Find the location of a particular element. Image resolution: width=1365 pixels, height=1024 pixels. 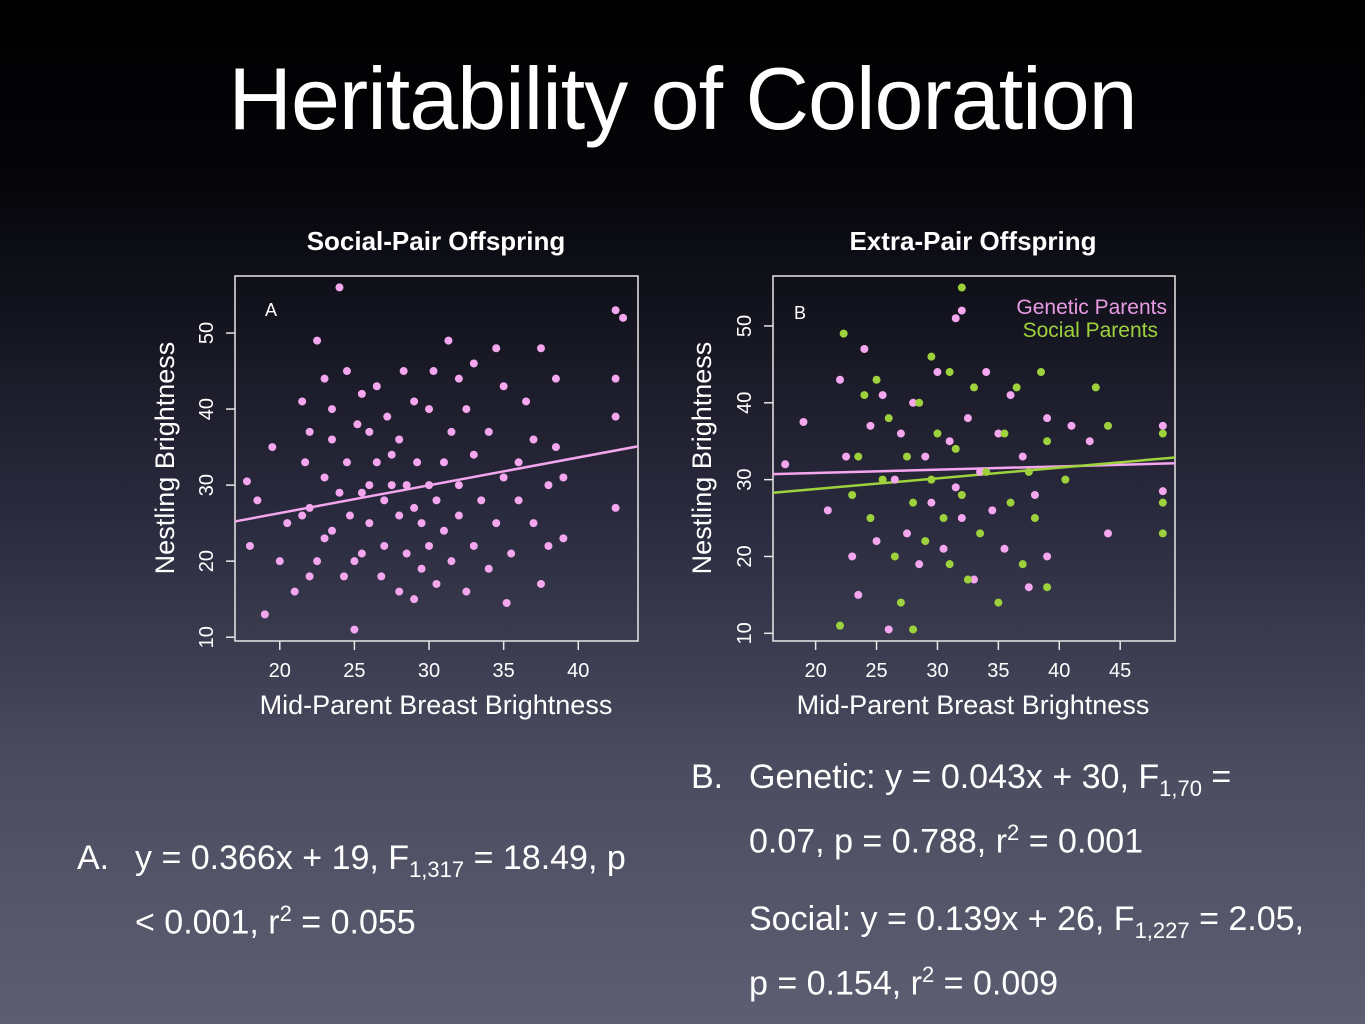

y-tick-label: 50 is located at coordinates (745, 326).